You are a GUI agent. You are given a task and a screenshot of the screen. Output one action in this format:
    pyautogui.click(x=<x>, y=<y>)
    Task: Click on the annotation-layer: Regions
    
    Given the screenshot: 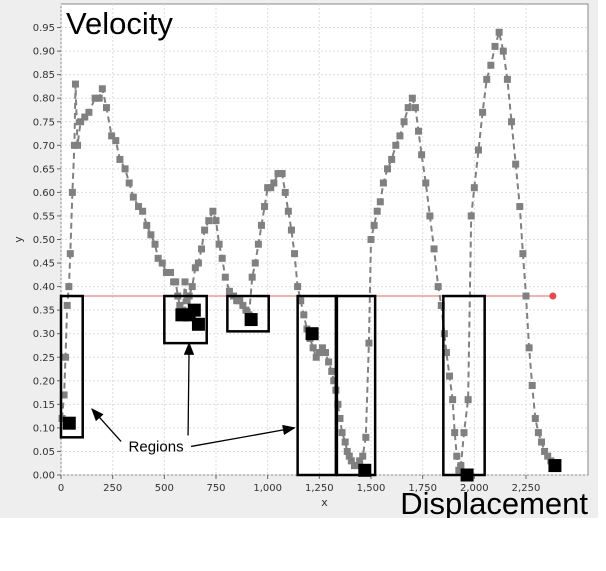 What is the action you would take?
    pyautogui.click(x=193, y=398)
    